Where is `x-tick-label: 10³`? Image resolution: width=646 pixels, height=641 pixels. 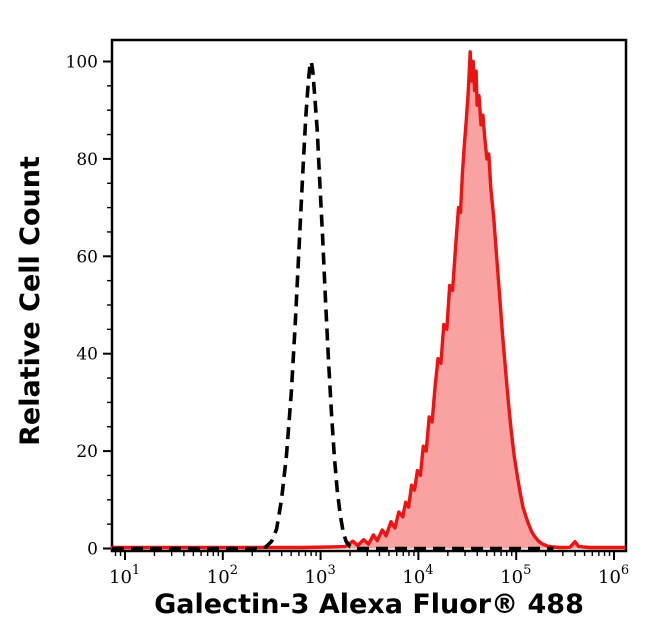
x-tick-label: 10³ is located at coordinates (320, 575).